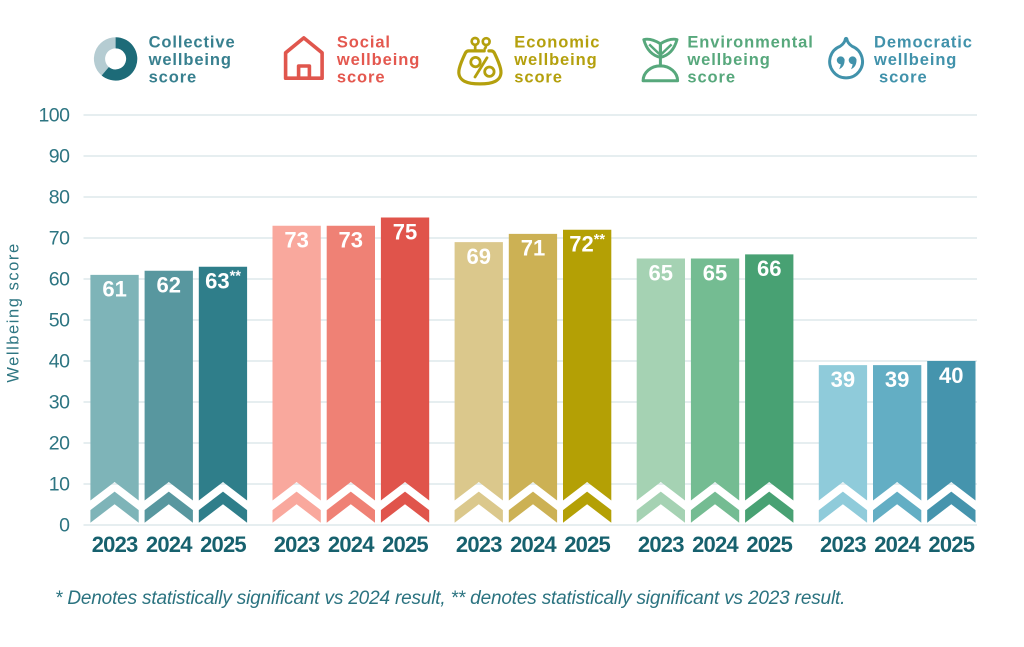  Describe the element at coordinates (64, 526) in the screenshot. I see `svg-text: 0` at that location.